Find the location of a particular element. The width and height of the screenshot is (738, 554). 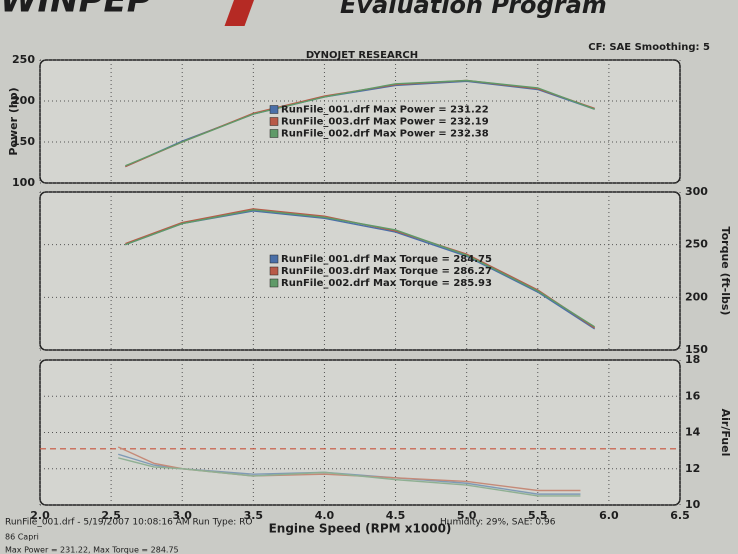

legend-label: RunFile_002.drf Max Torque = 285.93 is located at coordinates (386, 283).